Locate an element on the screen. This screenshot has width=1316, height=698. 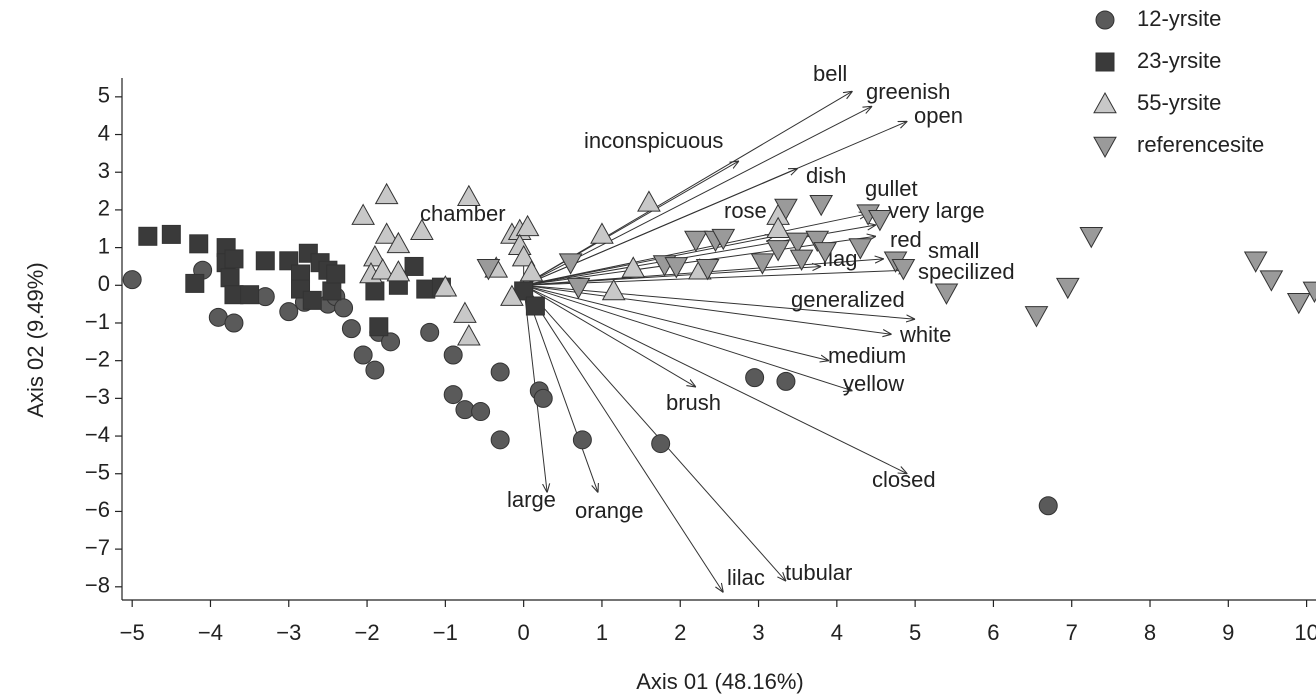
x-tick-label: −2 is located at coordinates (367, 632).